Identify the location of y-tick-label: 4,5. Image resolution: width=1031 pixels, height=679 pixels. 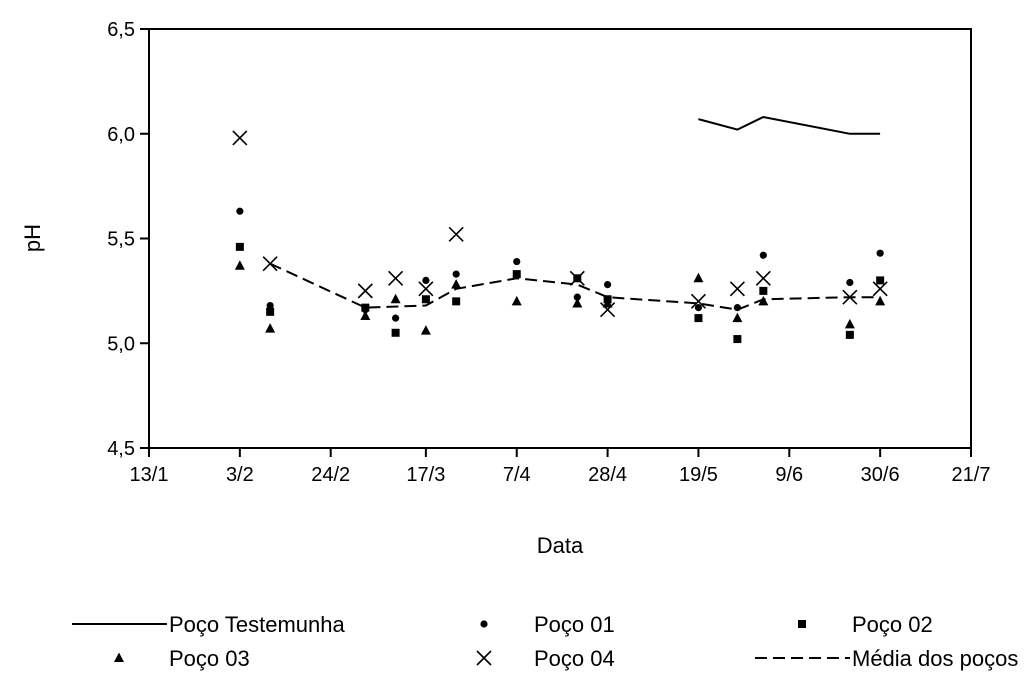
(121, 449).